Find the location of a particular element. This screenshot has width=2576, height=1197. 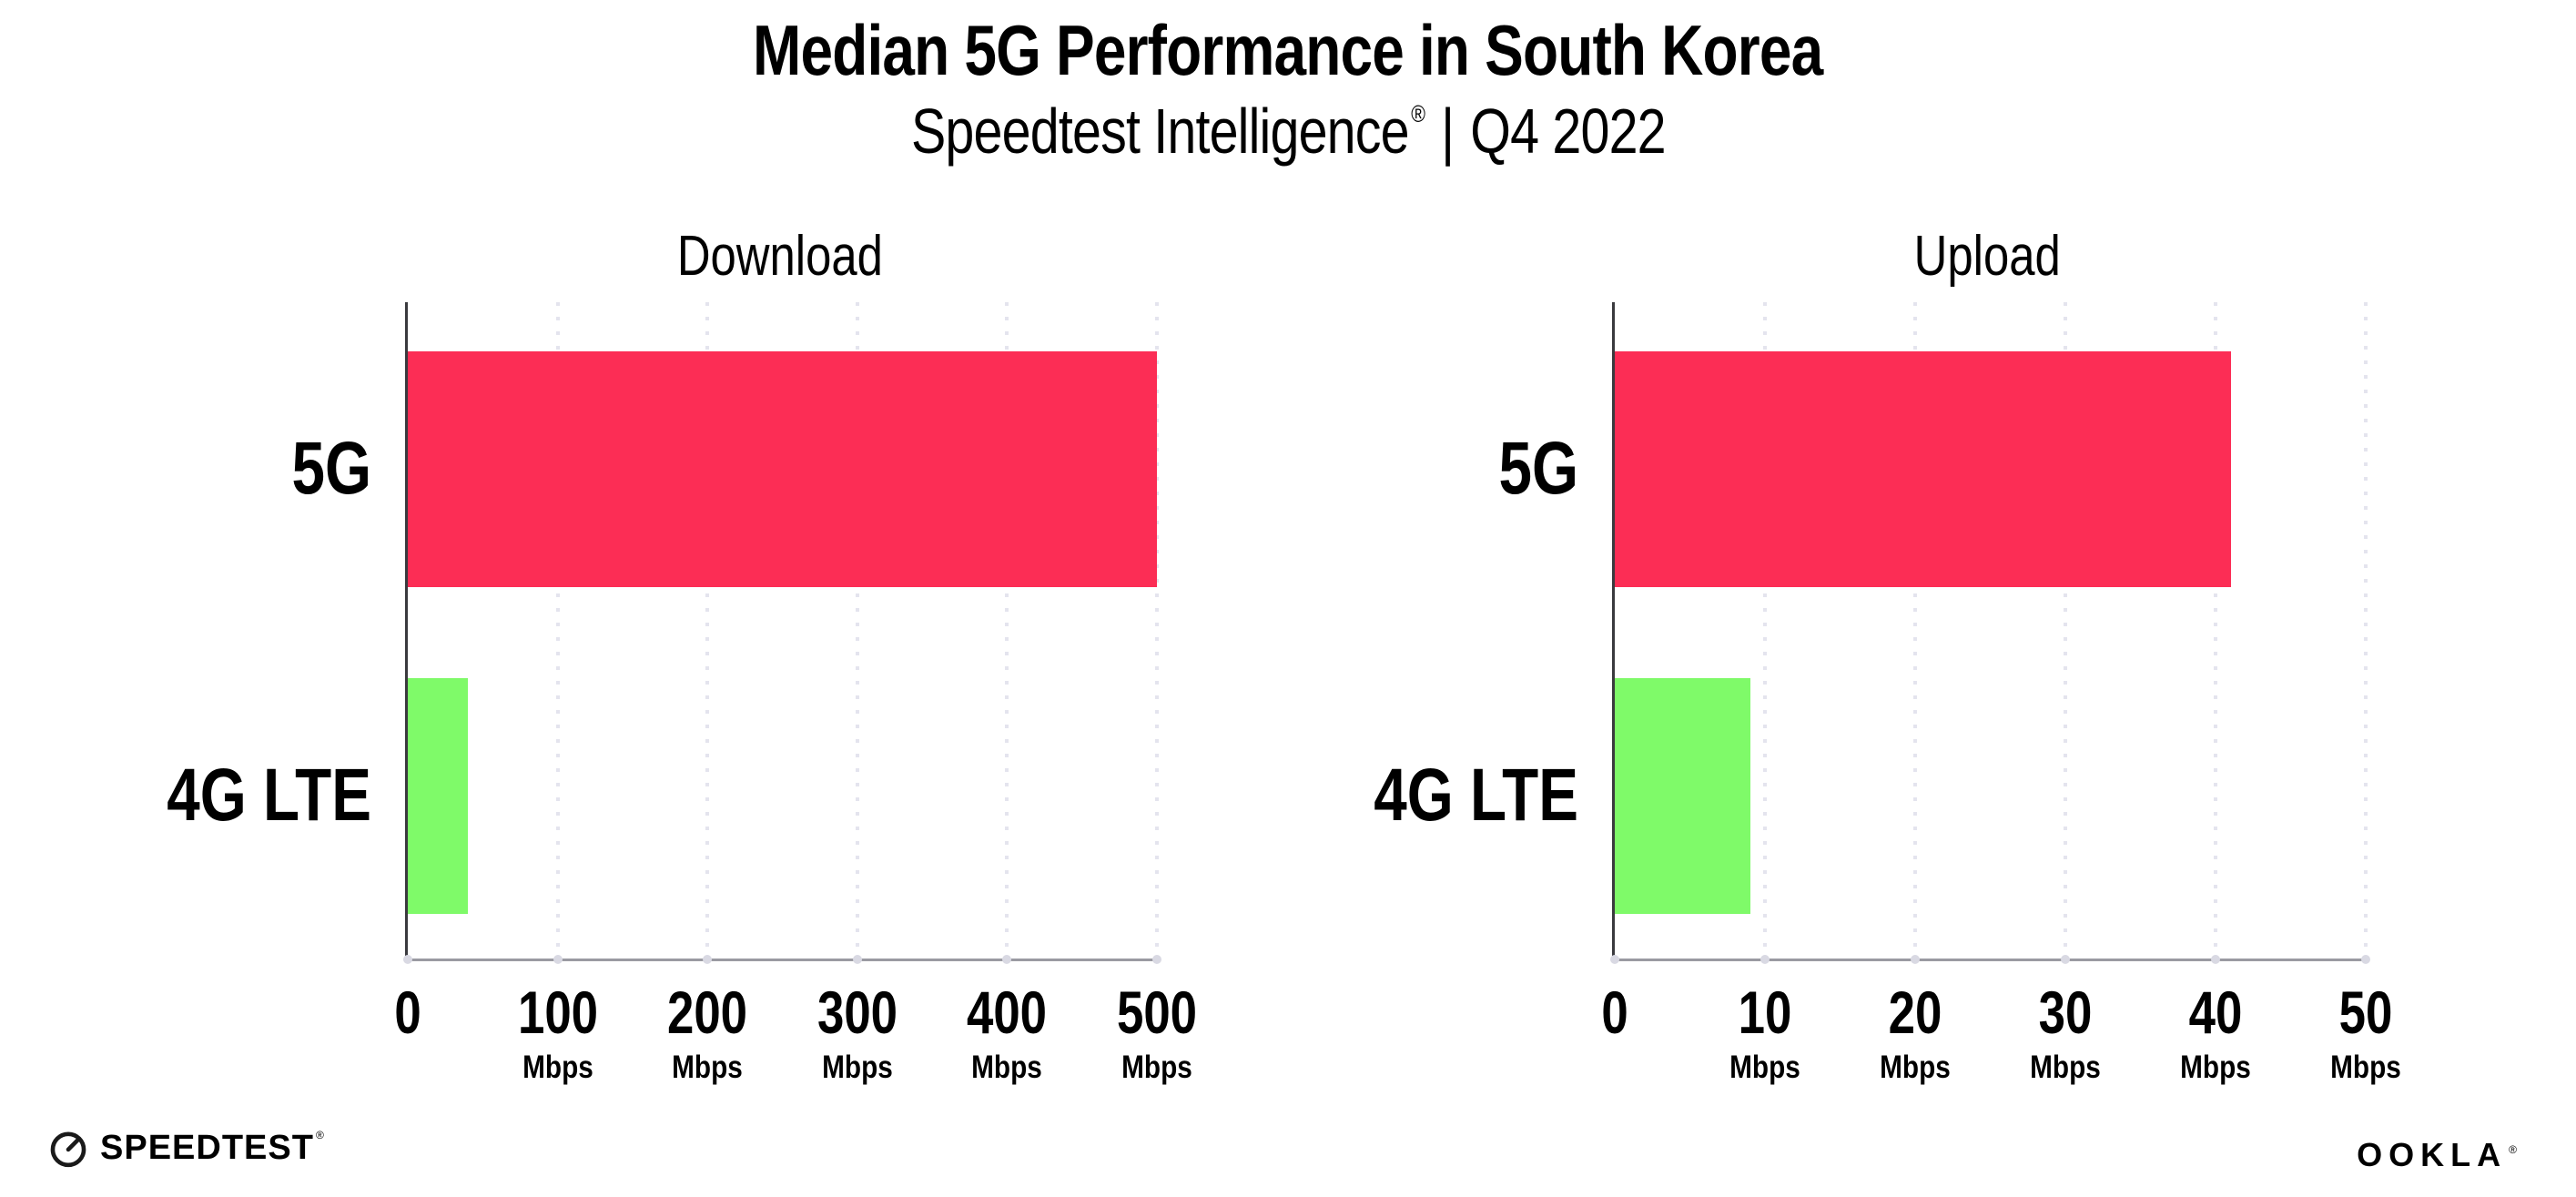

x-tick-label-20: 20 Mbps is located at coordinates (1915, 1033).